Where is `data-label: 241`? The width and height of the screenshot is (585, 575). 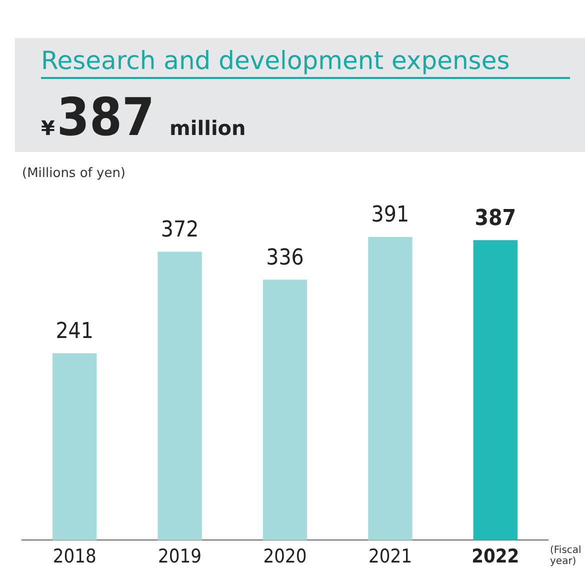
data-label: 241 is located at coordinates (75, 331).